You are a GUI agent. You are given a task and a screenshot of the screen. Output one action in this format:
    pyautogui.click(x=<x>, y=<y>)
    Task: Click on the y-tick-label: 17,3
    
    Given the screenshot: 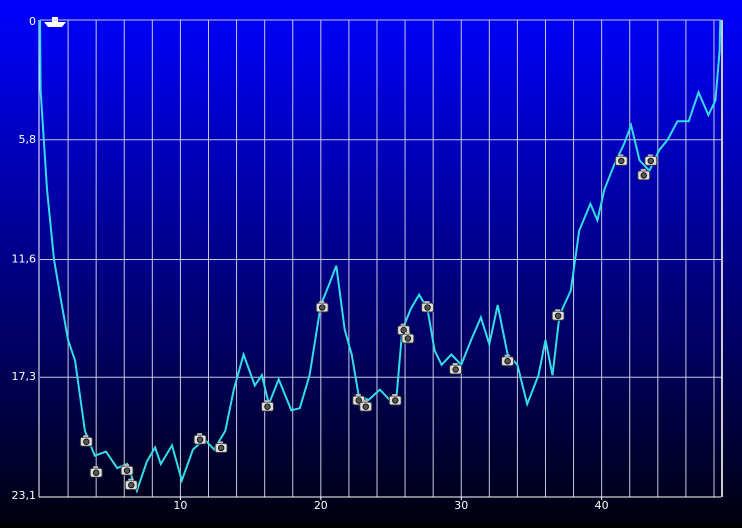 What is the action you would take?
    pyautogui.click(x=24, y=376)
    